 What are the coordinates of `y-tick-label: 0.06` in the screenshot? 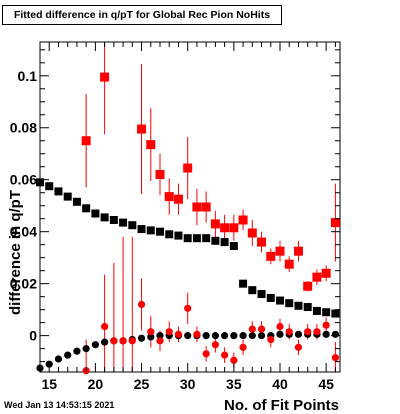 It's located at (23, 180).